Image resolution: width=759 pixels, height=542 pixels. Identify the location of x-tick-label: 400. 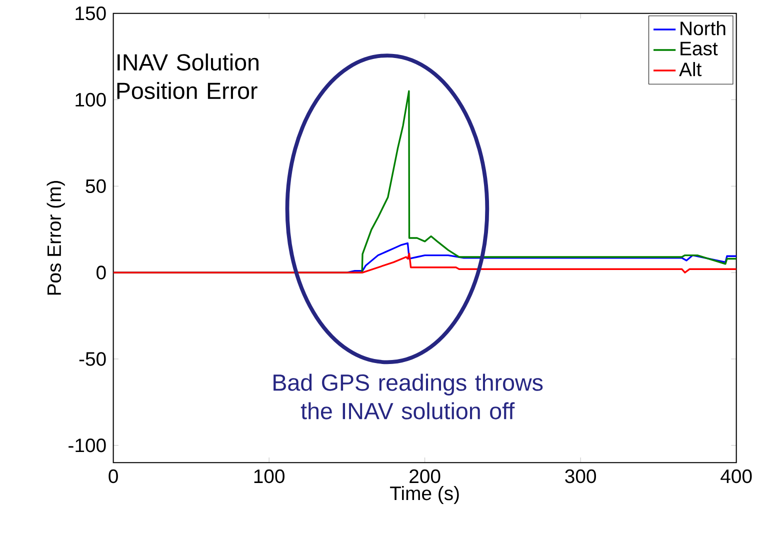
(736, 477).